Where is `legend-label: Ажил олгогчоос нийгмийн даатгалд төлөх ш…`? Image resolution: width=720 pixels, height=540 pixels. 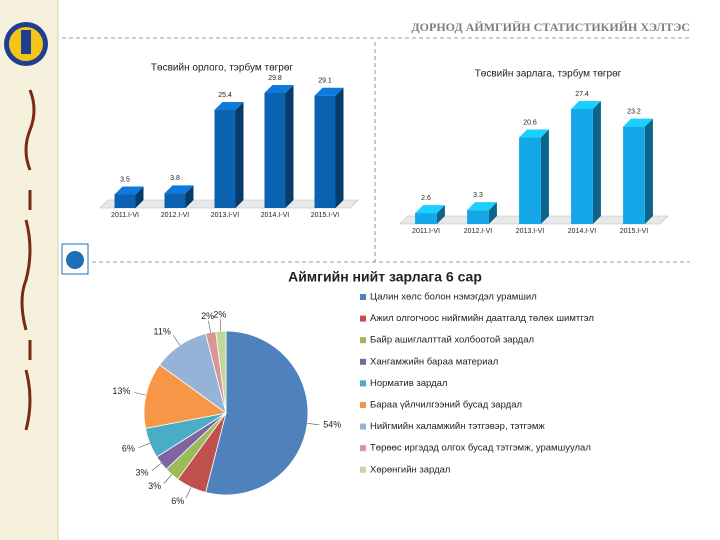
legend-label: Ажил олгогчоос нийгмийн даатгалд төлөх ш… is located at coordinates (482, 318).